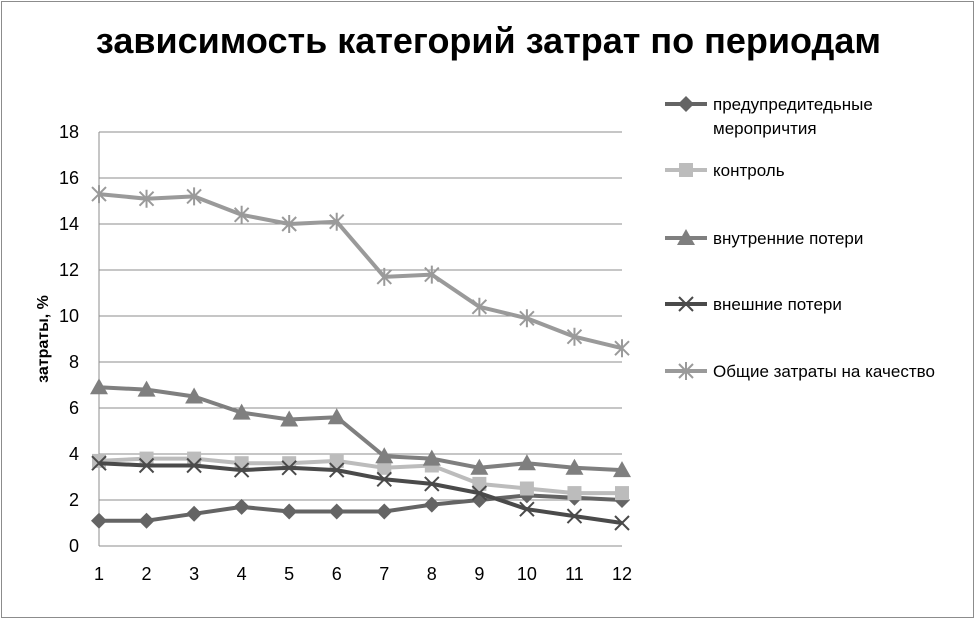 This screenshot has height=621, width=977. Describe the element at coordinates (793, 104) in the screenshot. I see `legend-label-1: предупредитедьные` at that location.